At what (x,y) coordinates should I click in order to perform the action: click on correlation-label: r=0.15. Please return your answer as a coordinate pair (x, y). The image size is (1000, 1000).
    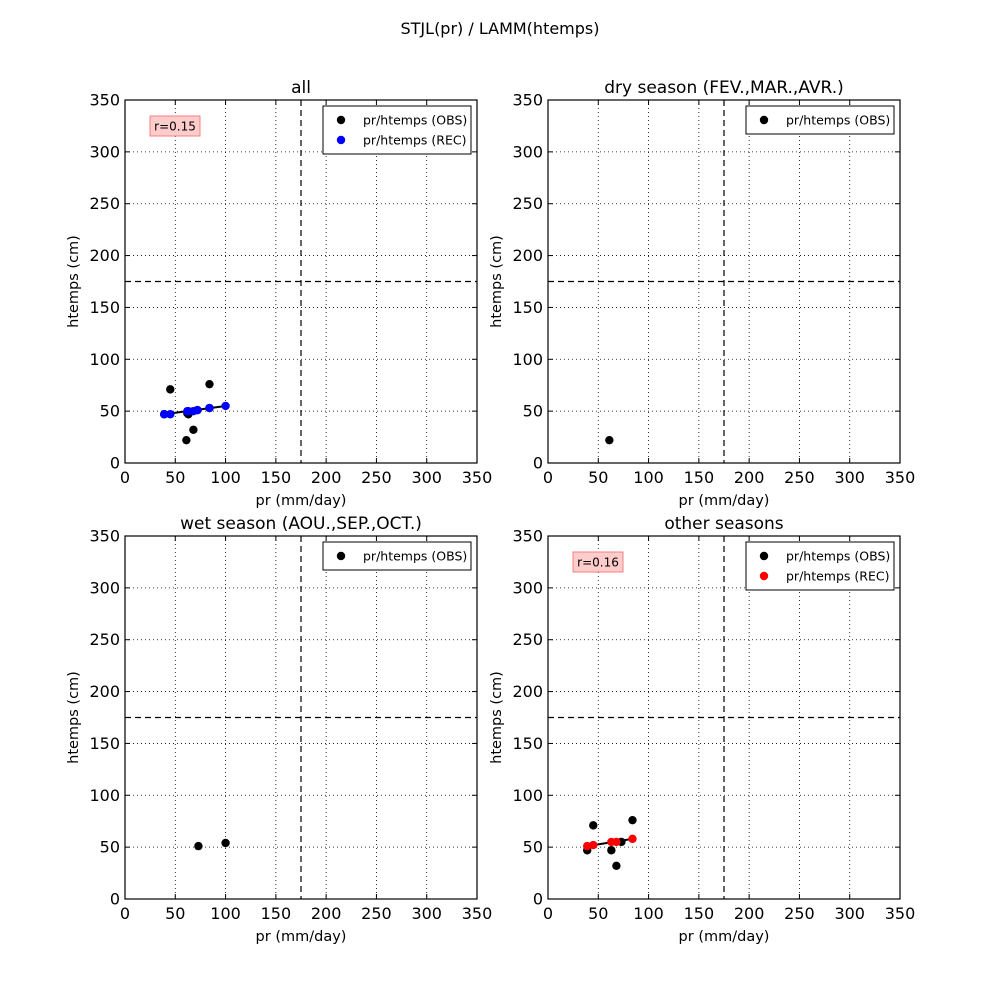
    Looking at the image, I should click on (175, 127).